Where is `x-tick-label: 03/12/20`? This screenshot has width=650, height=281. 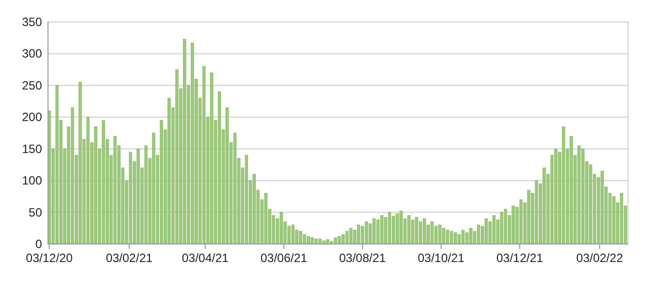 x-tick-label: 03/12/20 is located at coordinates (49, 258).